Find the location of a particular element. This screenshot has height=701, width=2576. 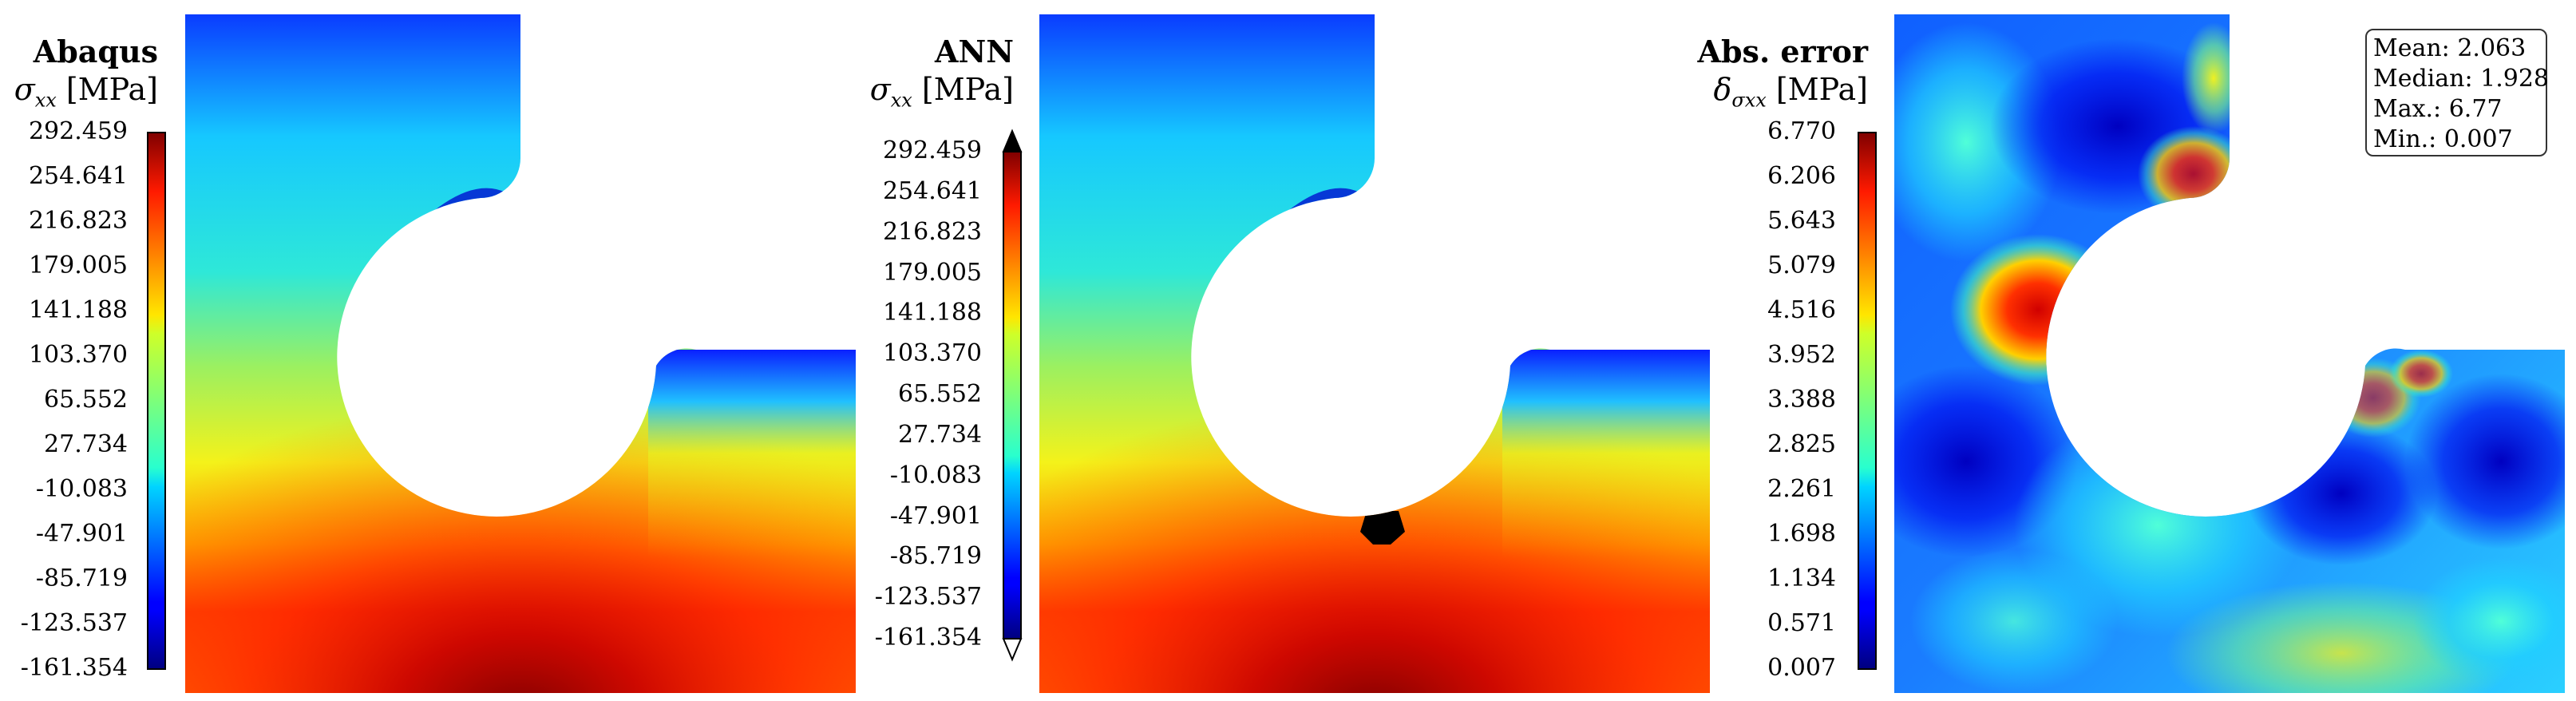

stats-min: Min.: 0.007 is located at coordinates (2443, 139).